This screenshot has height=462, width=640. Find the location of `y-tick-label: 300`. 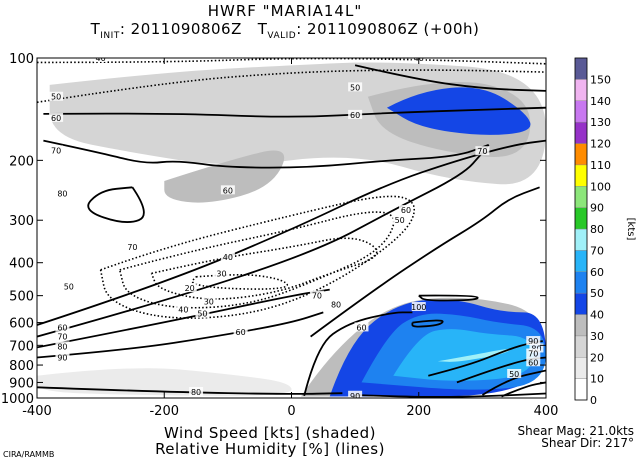

y-tick-label: 300 is located at coordinates (21, 221).